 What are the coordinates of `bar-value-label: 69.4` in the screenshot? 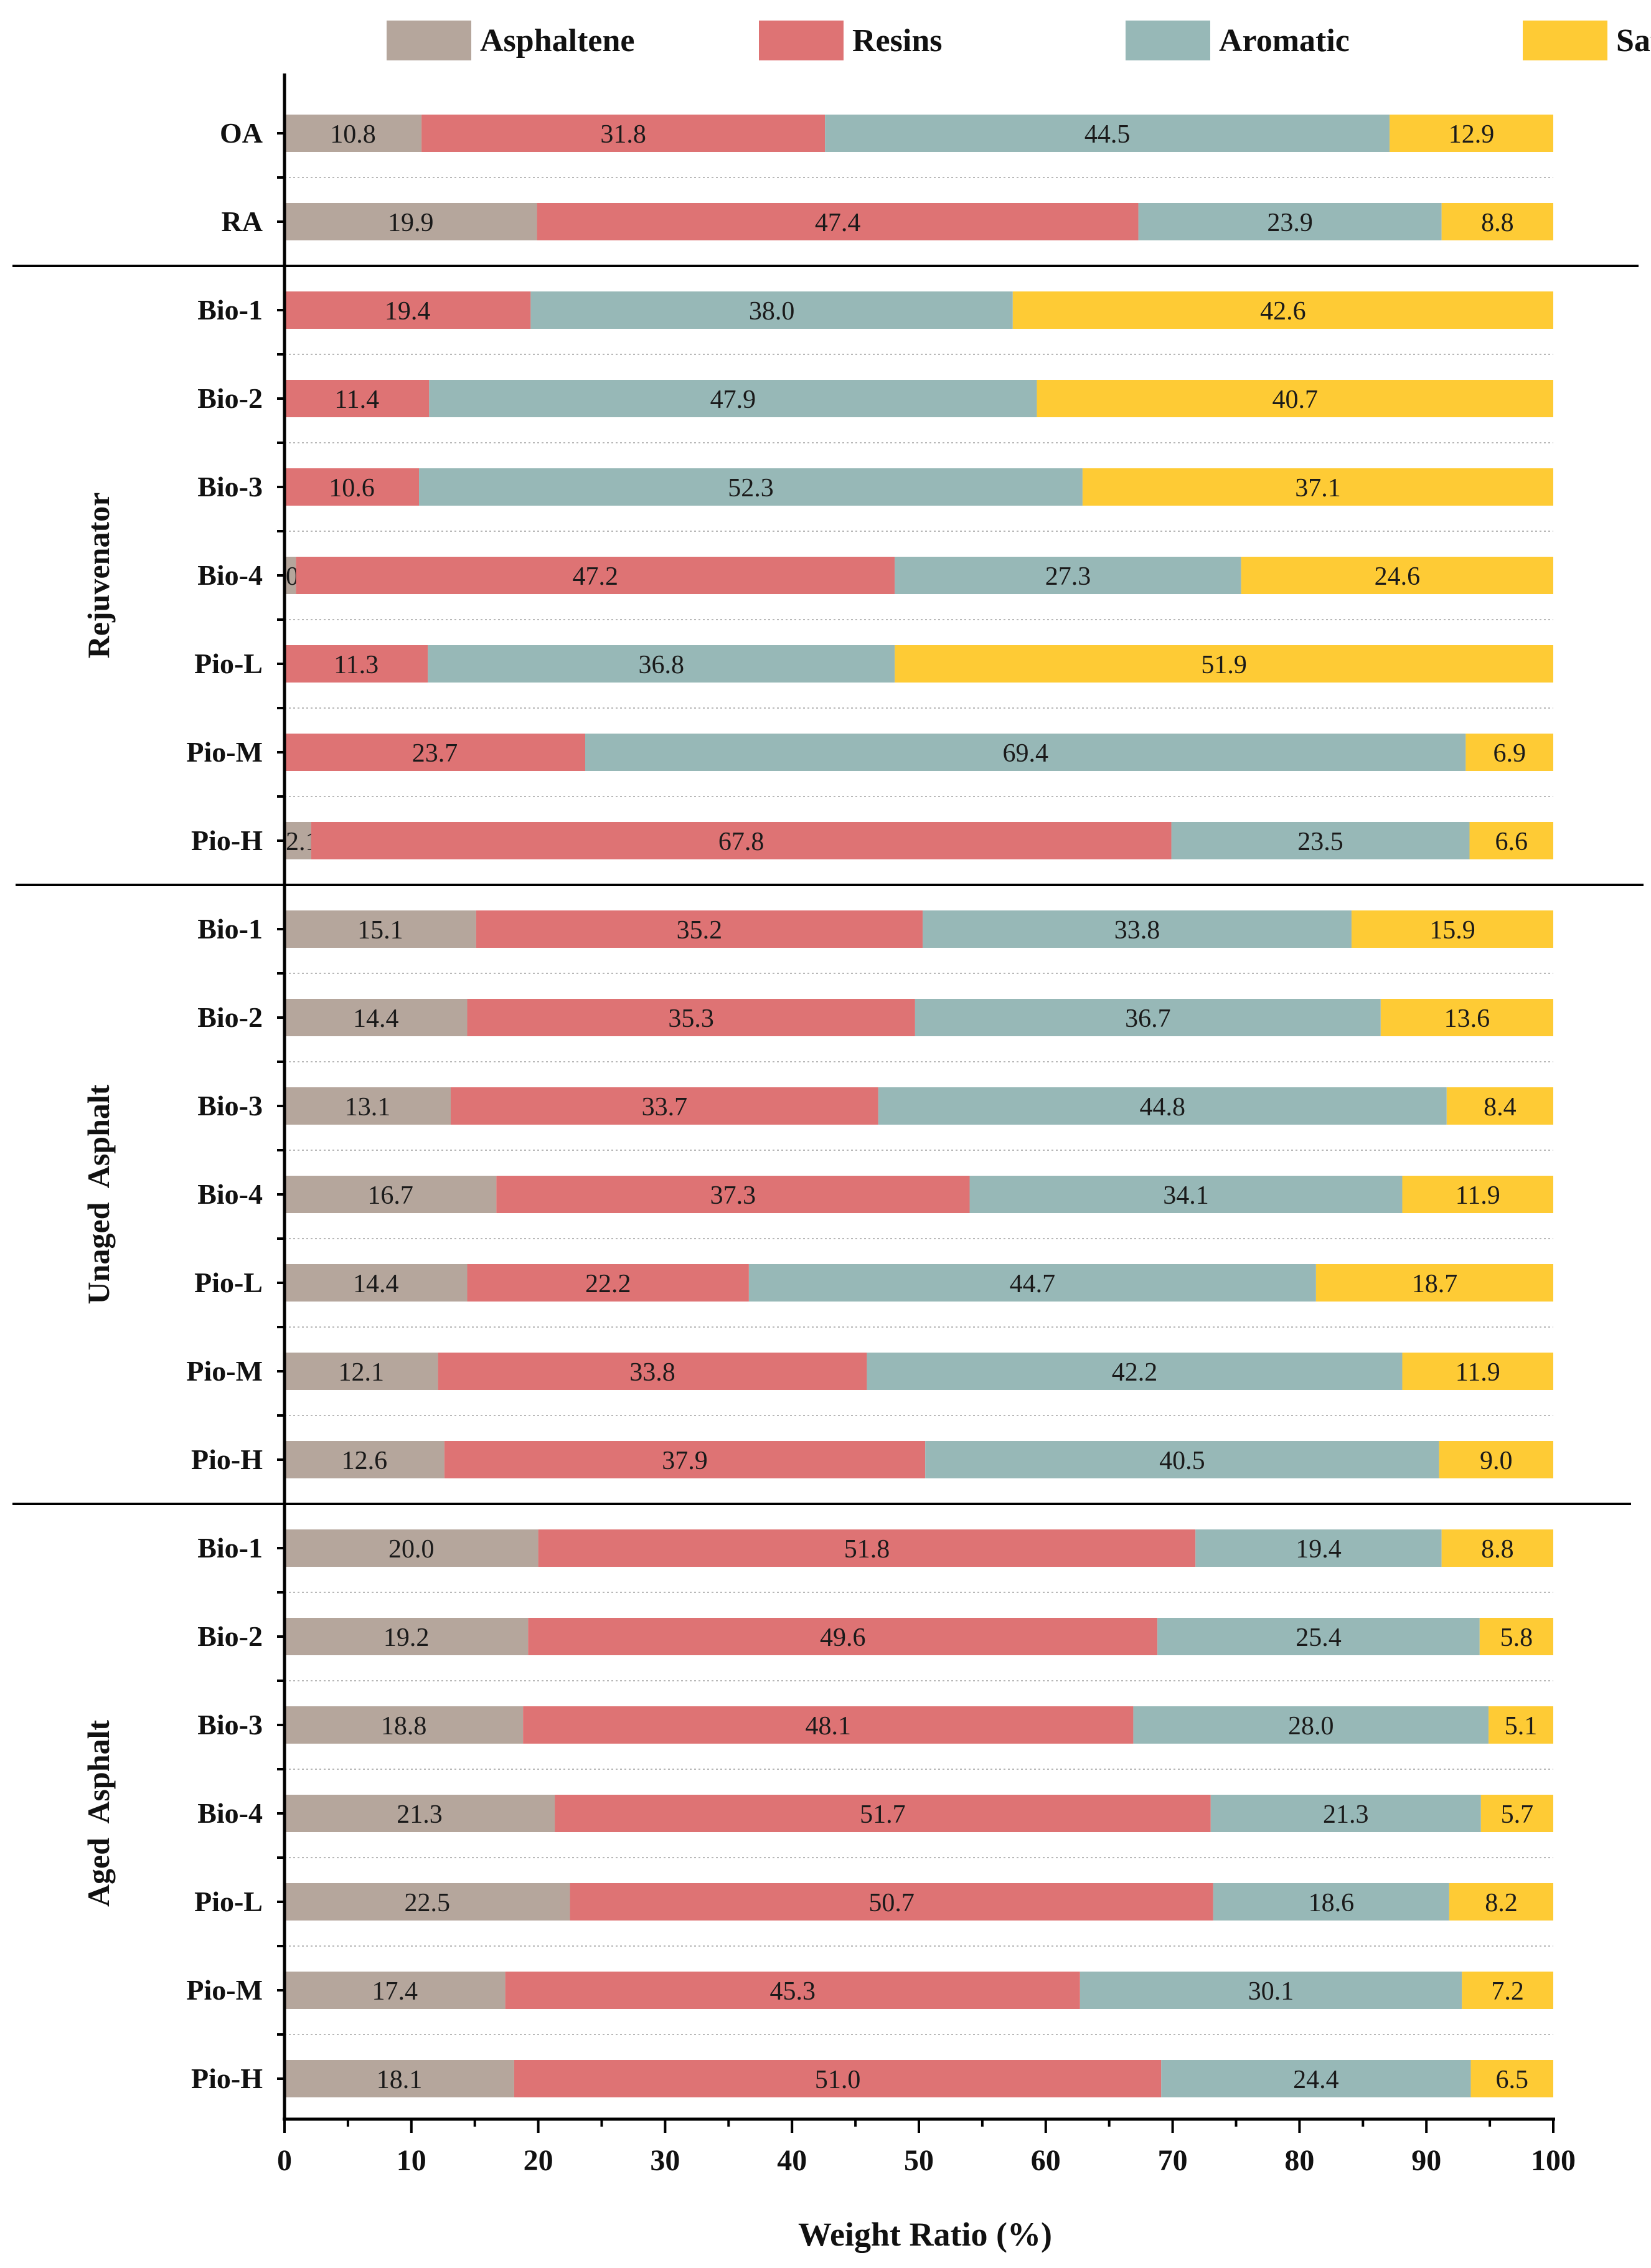 It's located at (1025, 753).